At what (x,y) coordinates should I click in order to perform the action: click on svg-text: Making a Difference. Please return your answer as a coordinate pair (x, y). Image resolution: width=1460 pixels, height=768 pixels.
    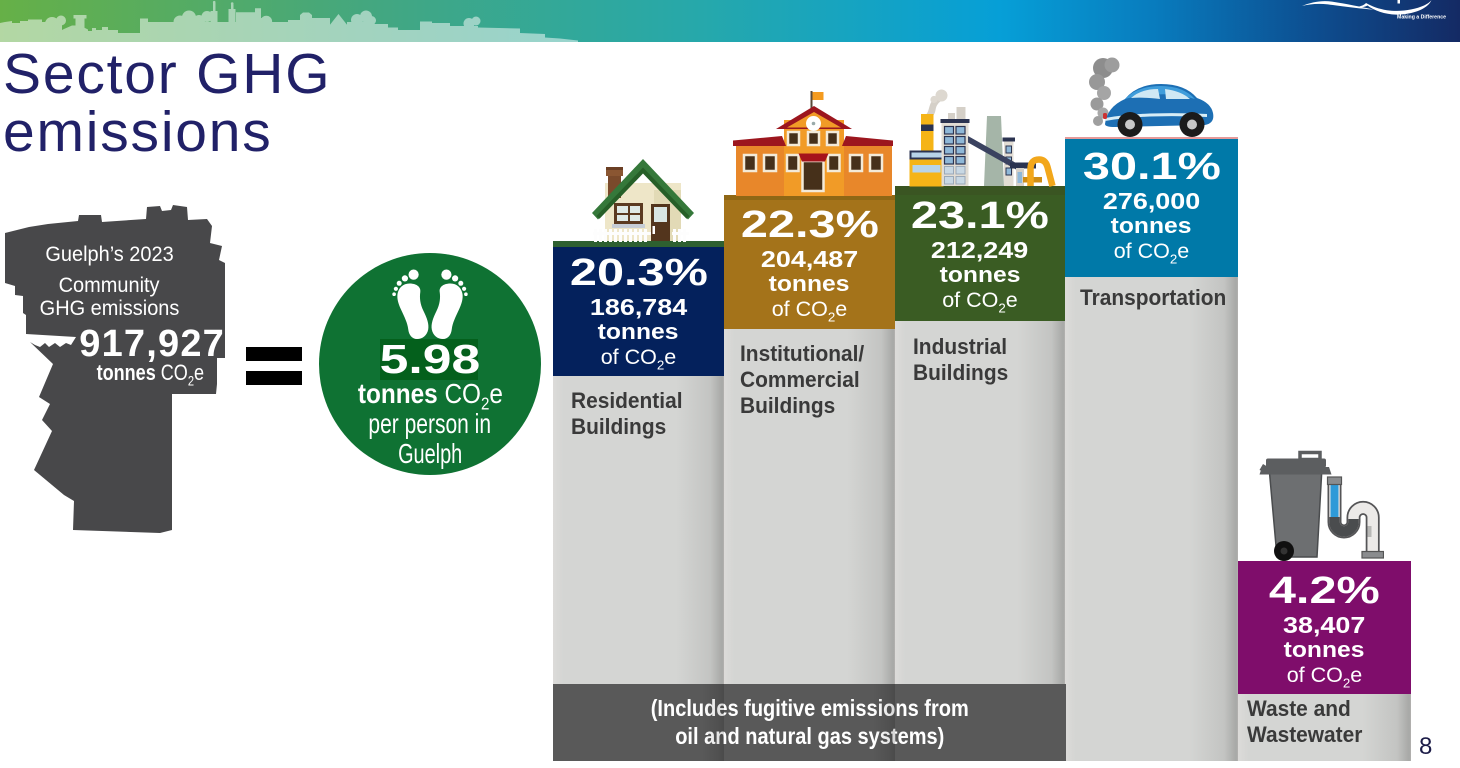
    Looking at the image, I should click on (1421, 18).